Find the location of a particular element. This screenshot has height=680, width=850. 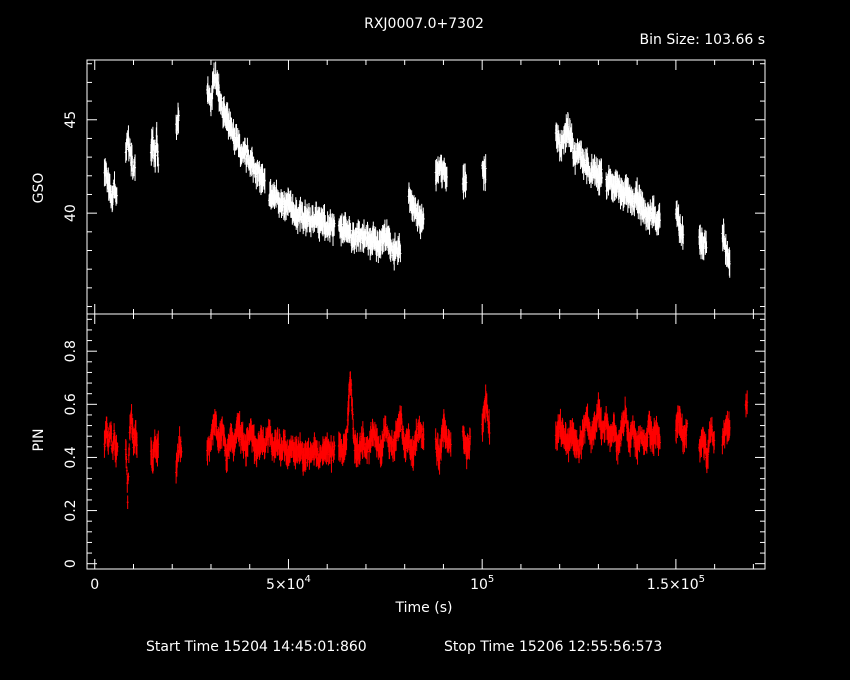

x-tick-label-base: 0 is located at coordinates (94, 585).